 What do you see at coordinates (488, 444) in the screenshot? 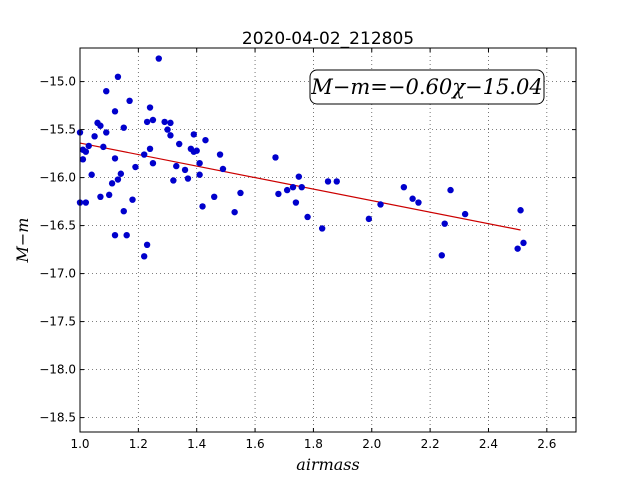
I see `x-tick-label: 2.4` at bounding box center [488, 444].